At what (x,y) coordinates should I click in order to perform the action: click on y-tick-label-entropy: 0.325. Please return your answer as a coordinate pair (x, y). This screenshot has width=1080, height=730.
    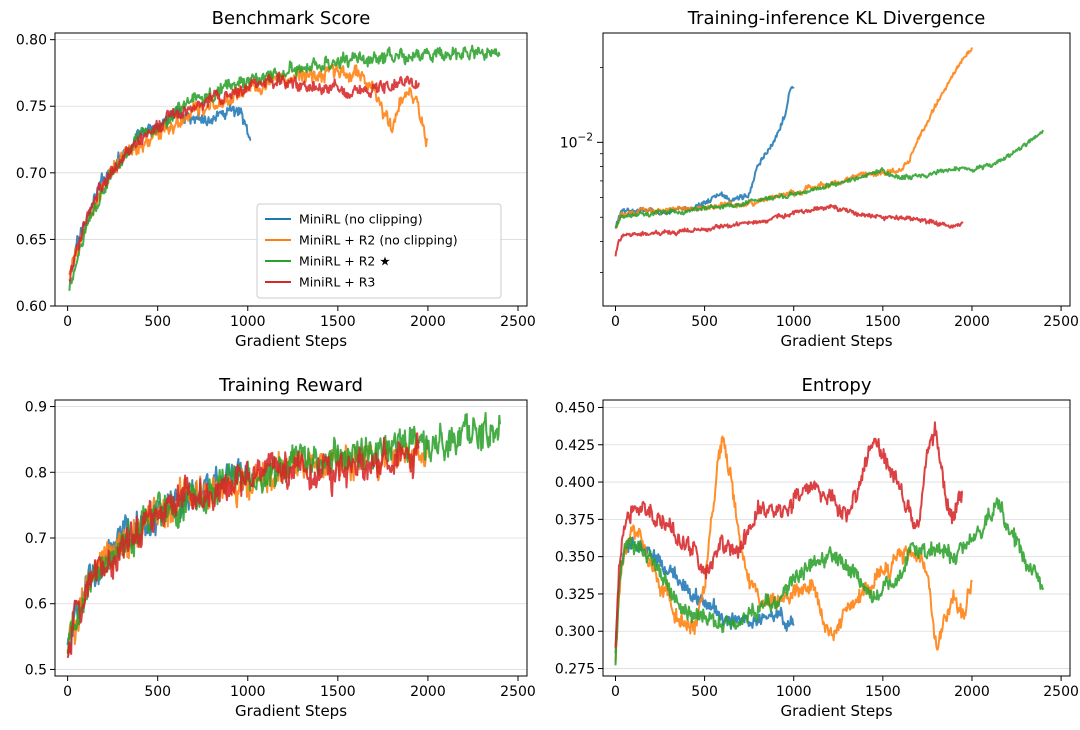
    Looking at the image, I should click on (575, 595).